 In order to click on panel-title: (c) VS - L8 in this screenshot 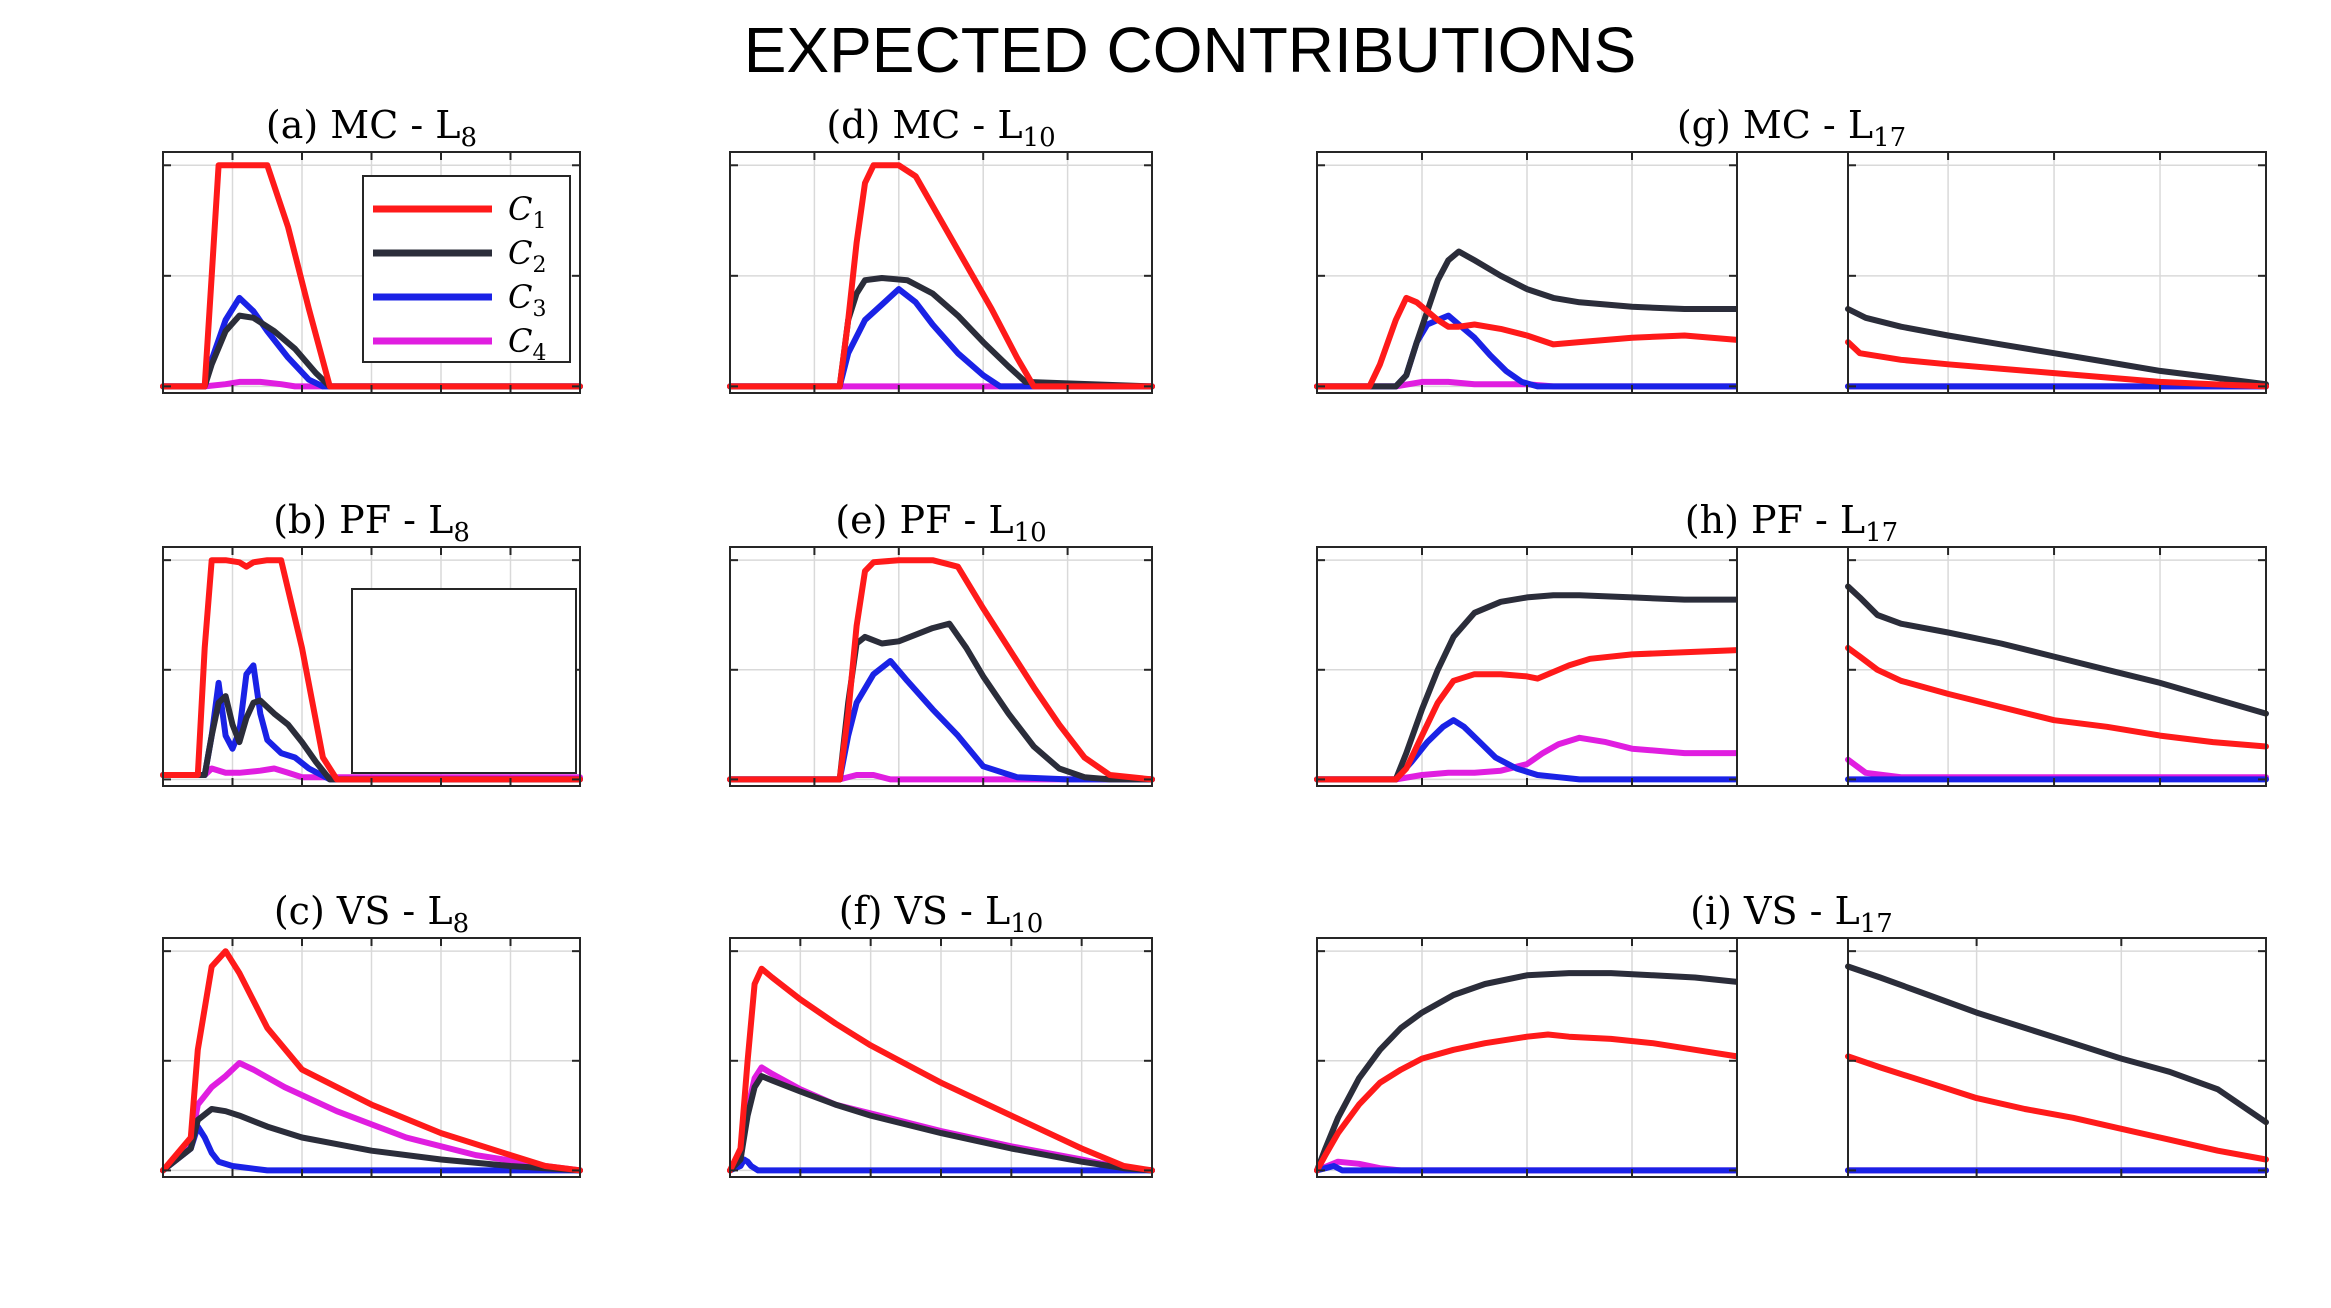, I will do `click(371, 914)`.